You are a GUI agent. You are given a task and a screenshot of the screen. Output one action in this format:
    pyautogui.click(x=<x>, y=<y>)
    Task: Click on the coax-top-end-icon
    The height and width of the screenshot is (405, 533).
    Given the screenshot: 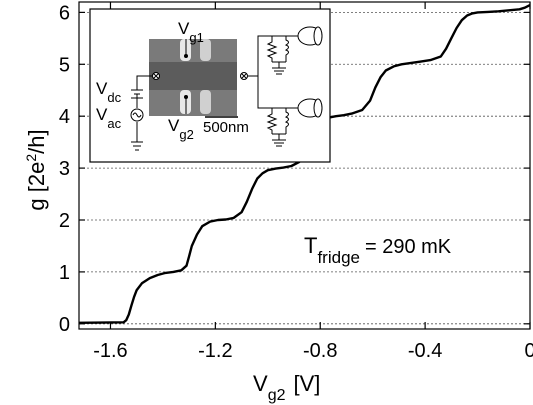 What is the action you would take?
    pyautogui.click(x=318, y=36)
    